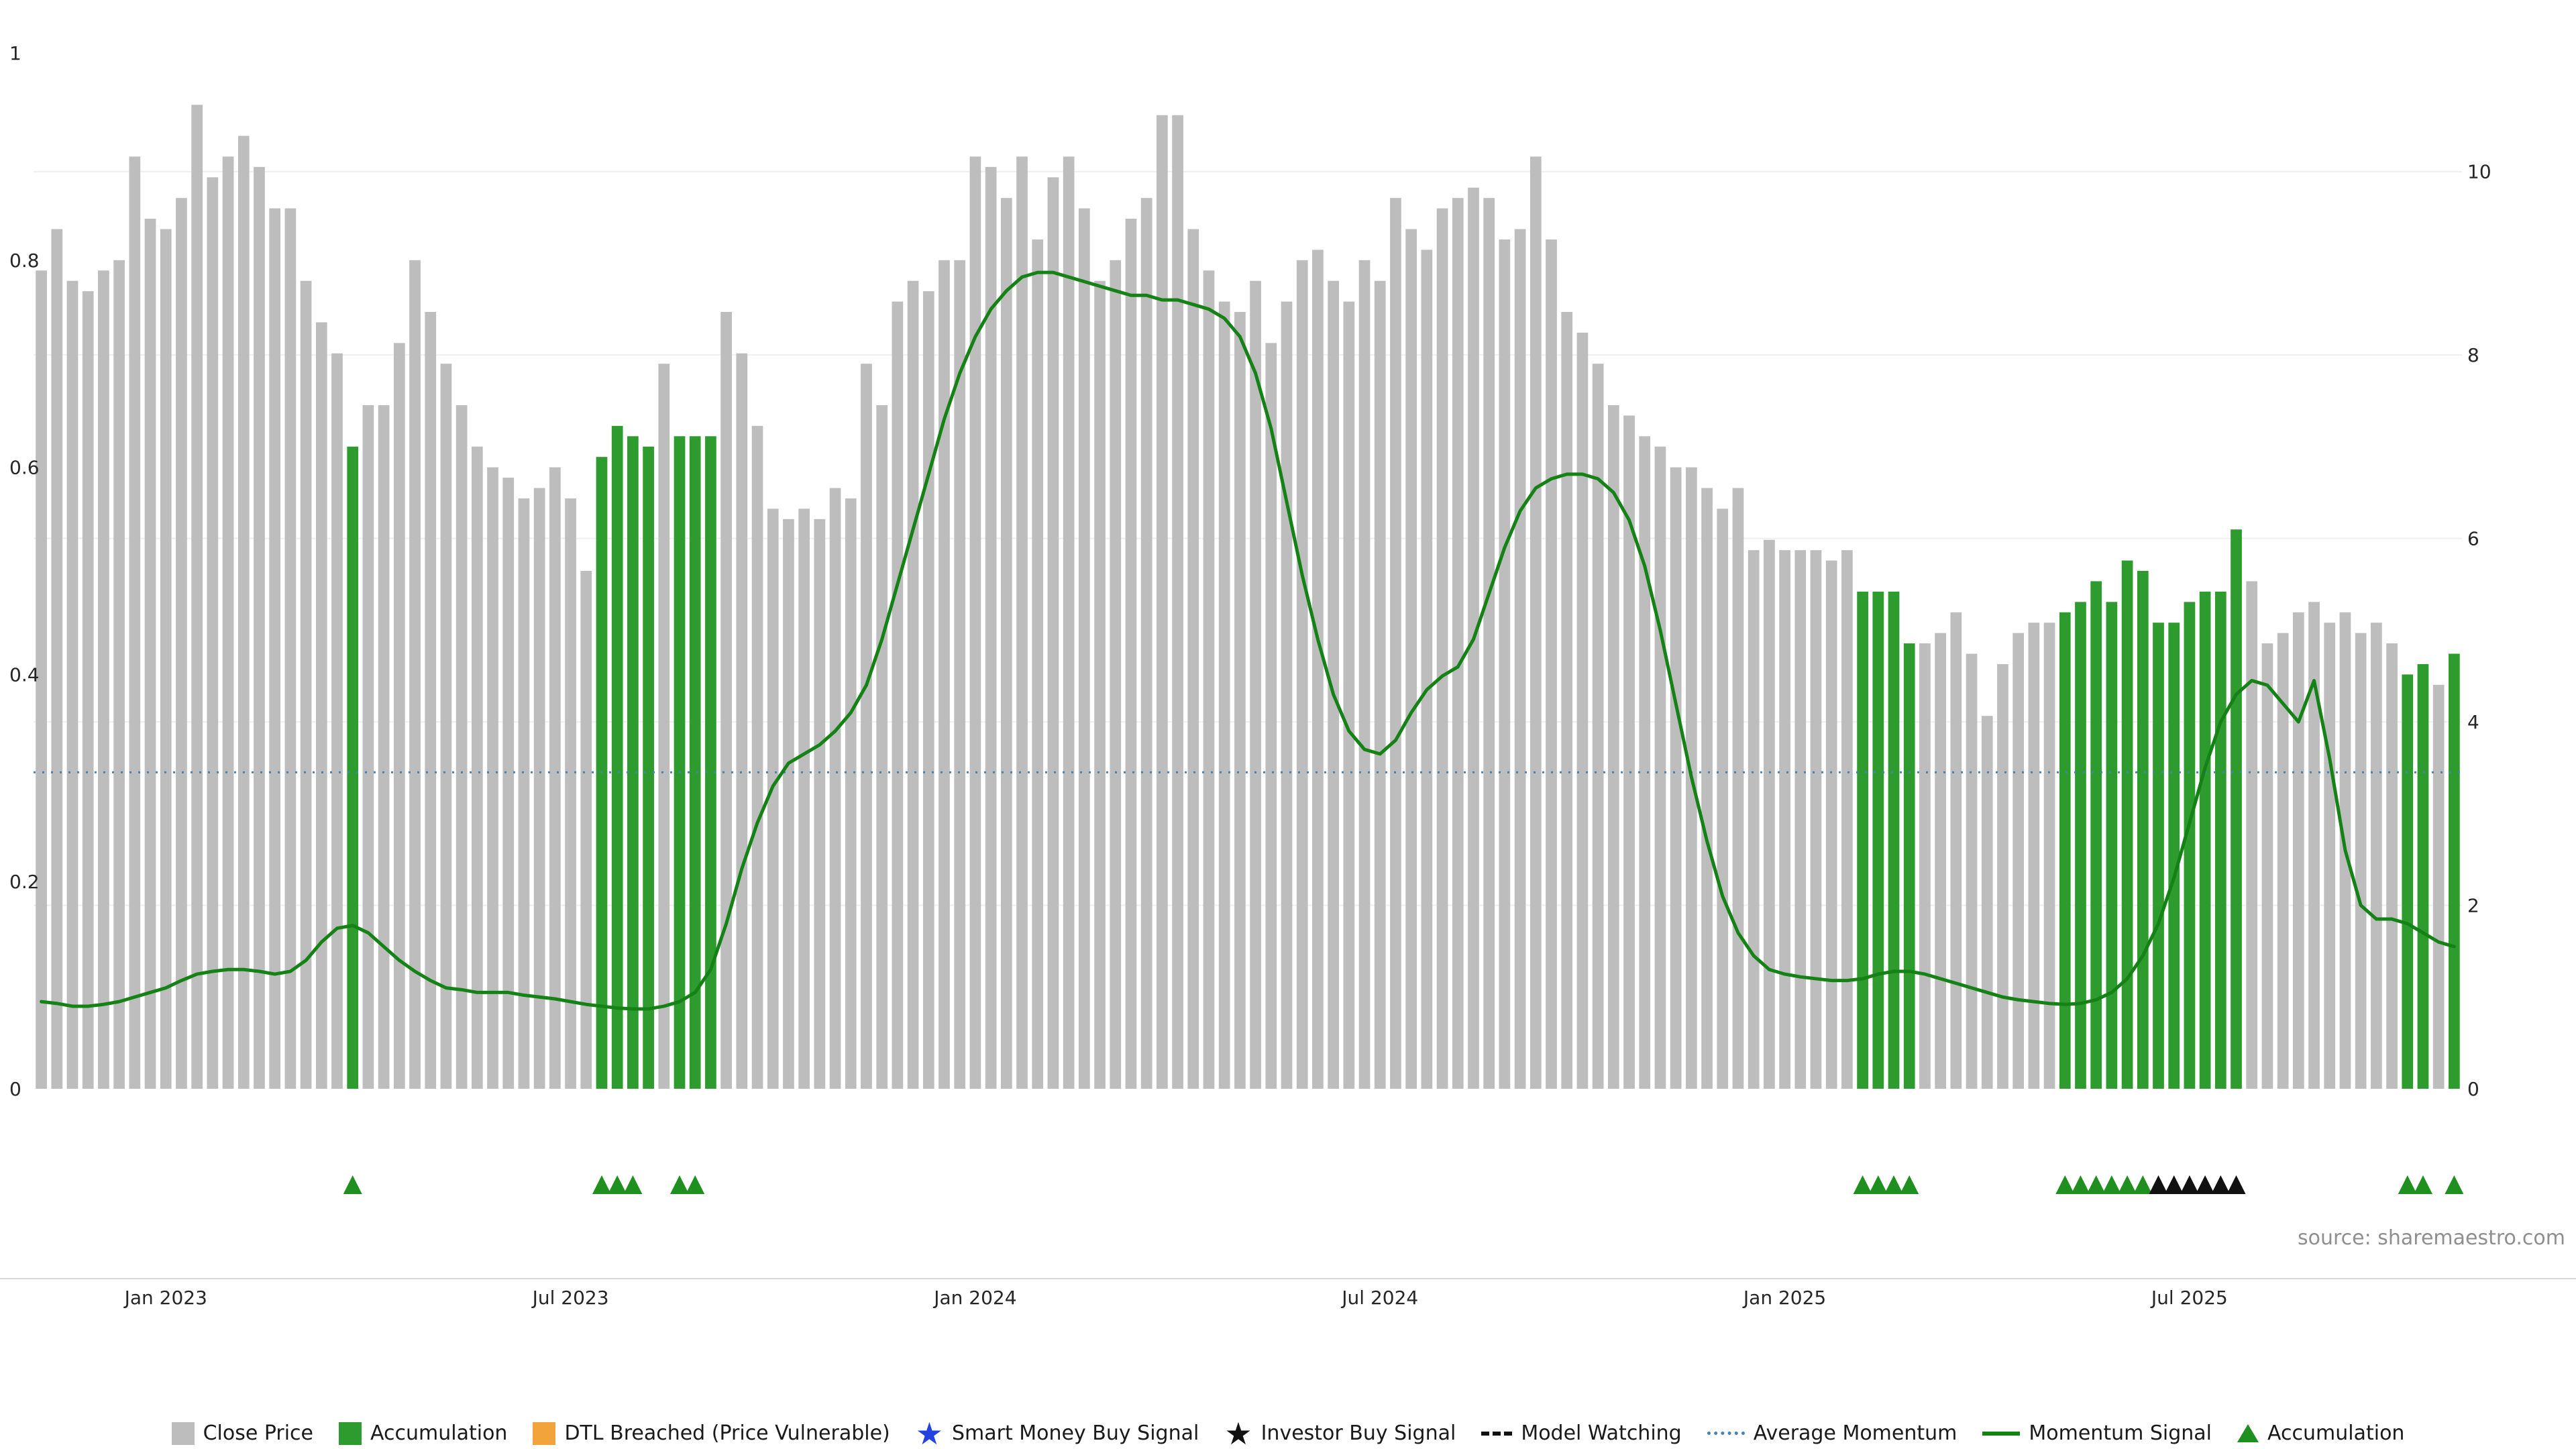 This screenshot has height=1449, width=2576. What do you see at coordinates (1057, 1432) in the screenshot?
I see `legend-item-smart-money: ★ Smart Money Buy Signal` at bounding box center [1057, 1432].